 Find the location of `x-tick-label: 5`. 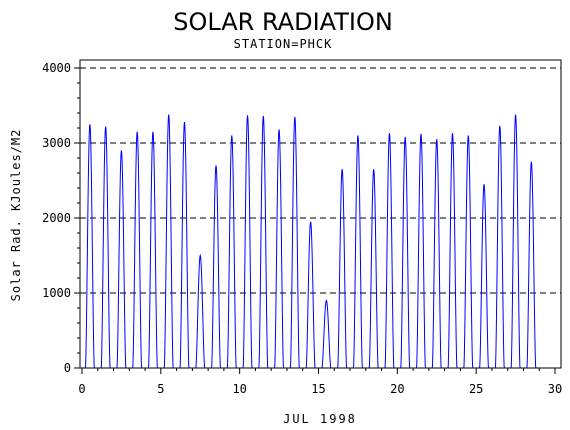

x-tick-label: 5 is located at coordinates (160, 389).